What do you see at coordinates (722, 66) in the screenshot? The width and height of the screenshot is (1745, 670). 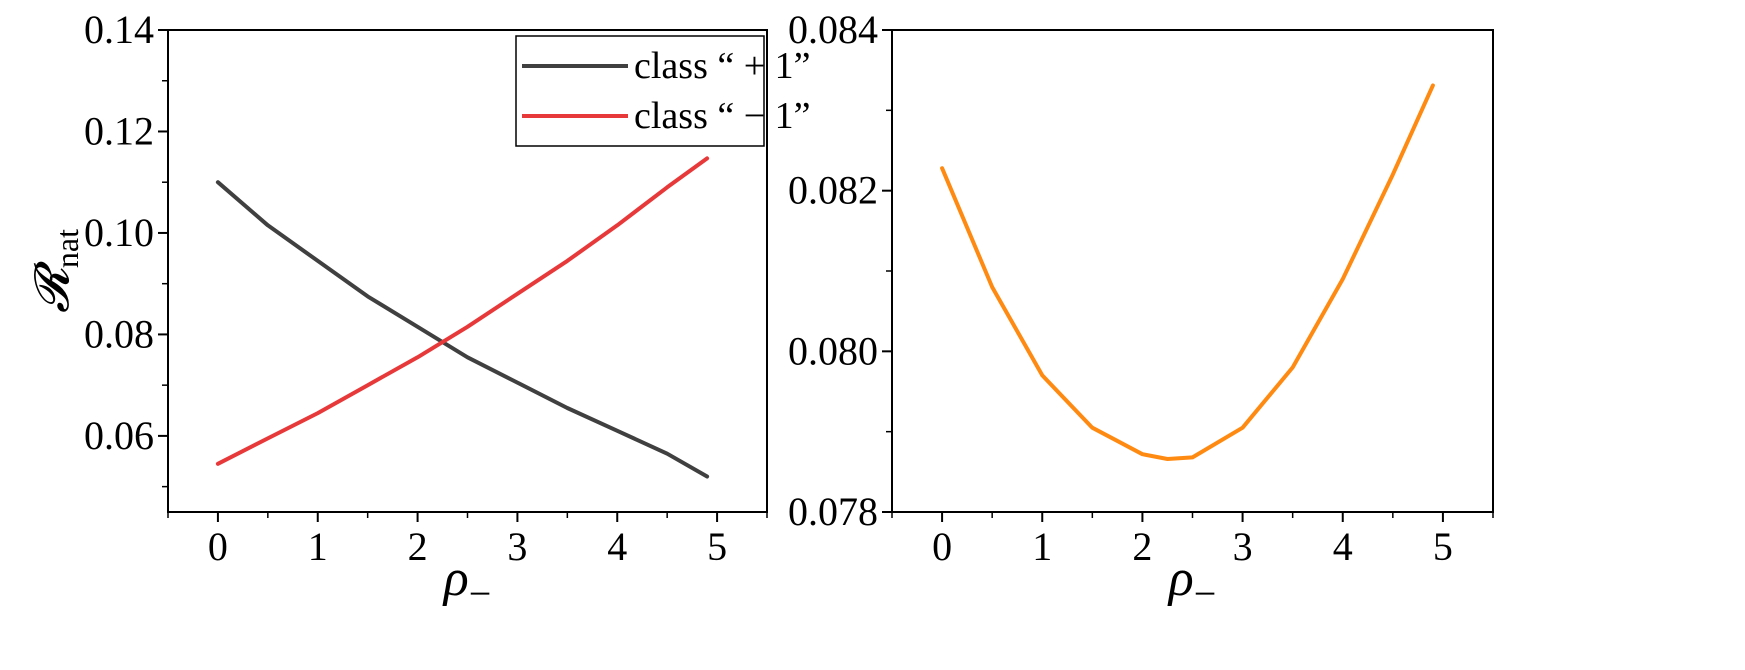 I see `legend-label-0: class “ + 1”` at bounding box center [722, 66].